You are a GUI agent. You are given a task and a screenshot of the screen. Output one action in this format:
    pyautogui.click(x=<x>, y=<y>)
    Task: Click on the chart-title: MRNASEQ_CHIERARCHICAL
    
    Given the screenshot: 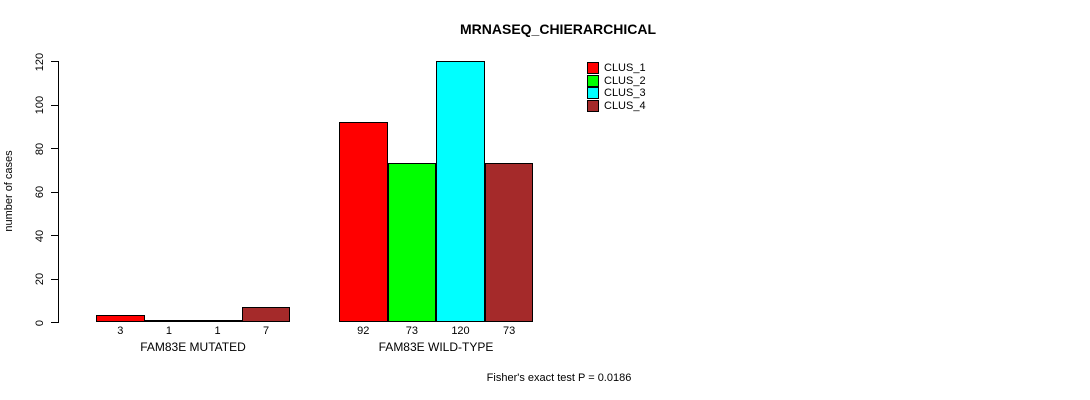 What is the action you would take?
    pyautogui.click(x=558, y=29)
    